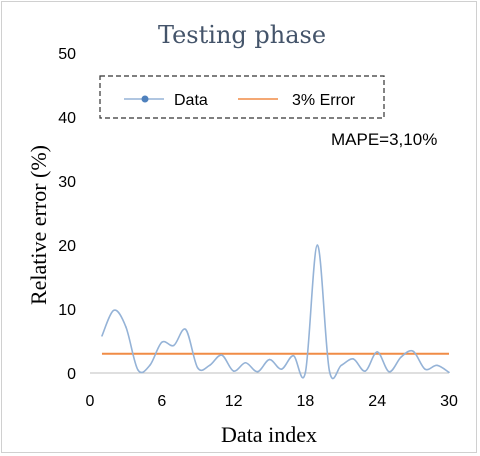 This screenshot has height=456, width=480. What do you see at coordinates (38, 225) in the screenshot?
I see `y-axis-label: Relative error (%)` at bounding box center [38, 225].